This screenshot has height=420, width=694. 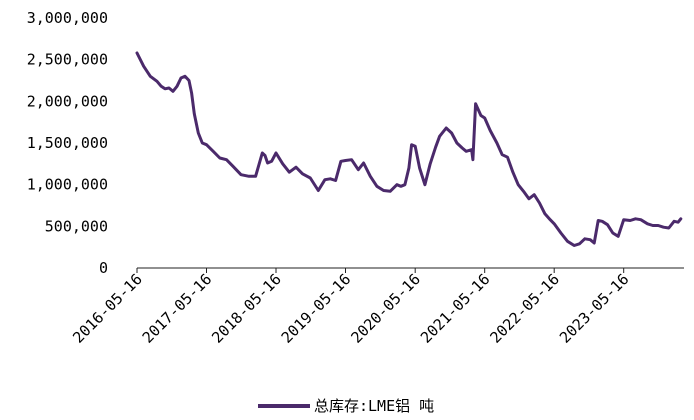 I want to click on legend-label: 总库存:LME铝 吨, so click(x=374, y=406).